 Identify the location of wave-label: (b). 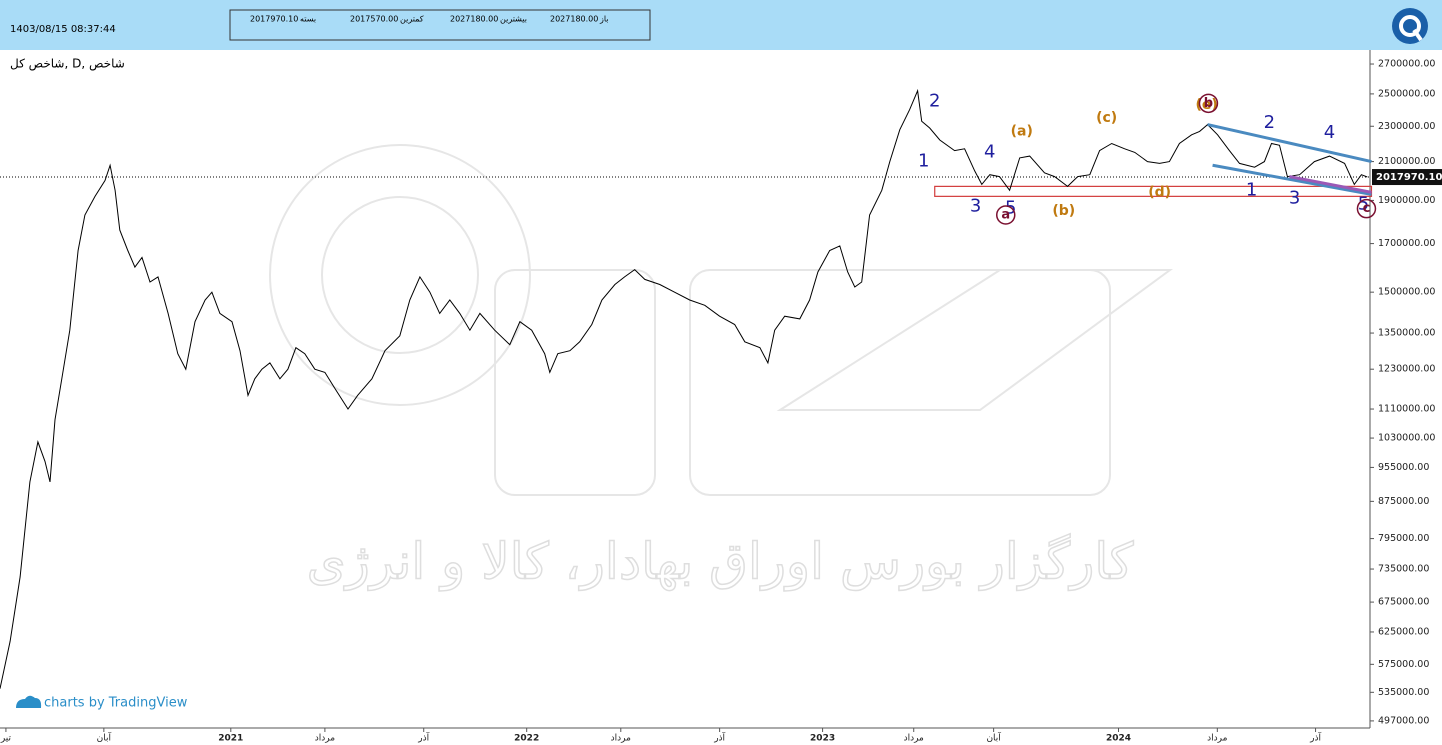
(1063, 211).